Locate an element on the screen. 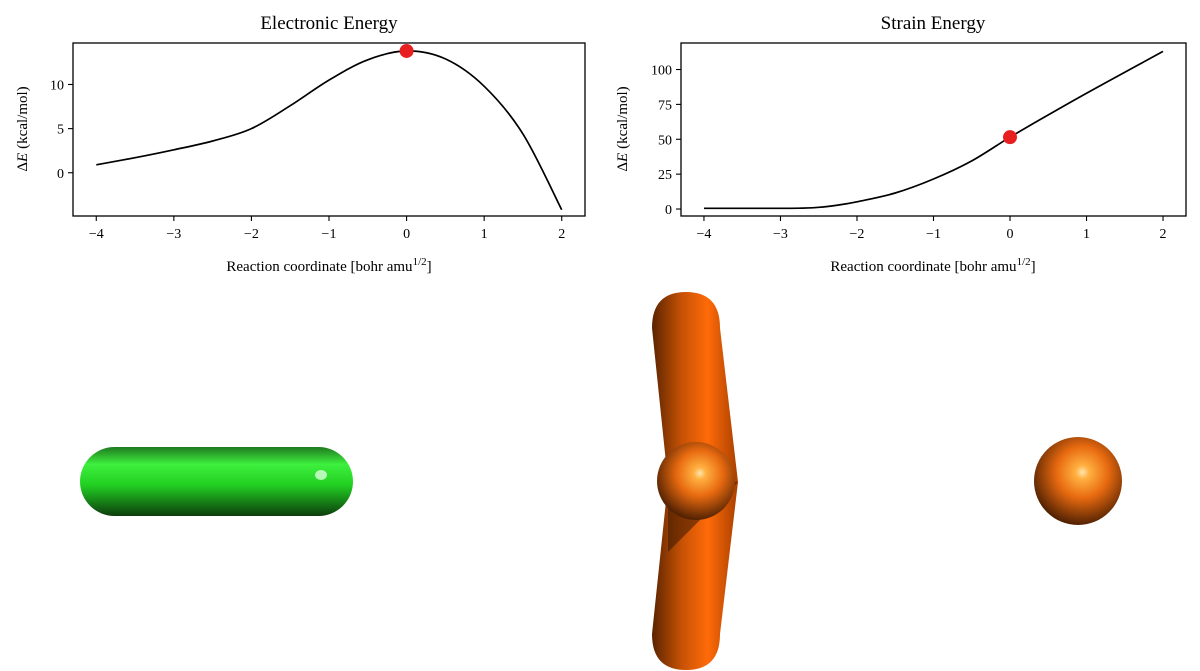  y-tick-label: 5 is located at coordinates (60, 130).